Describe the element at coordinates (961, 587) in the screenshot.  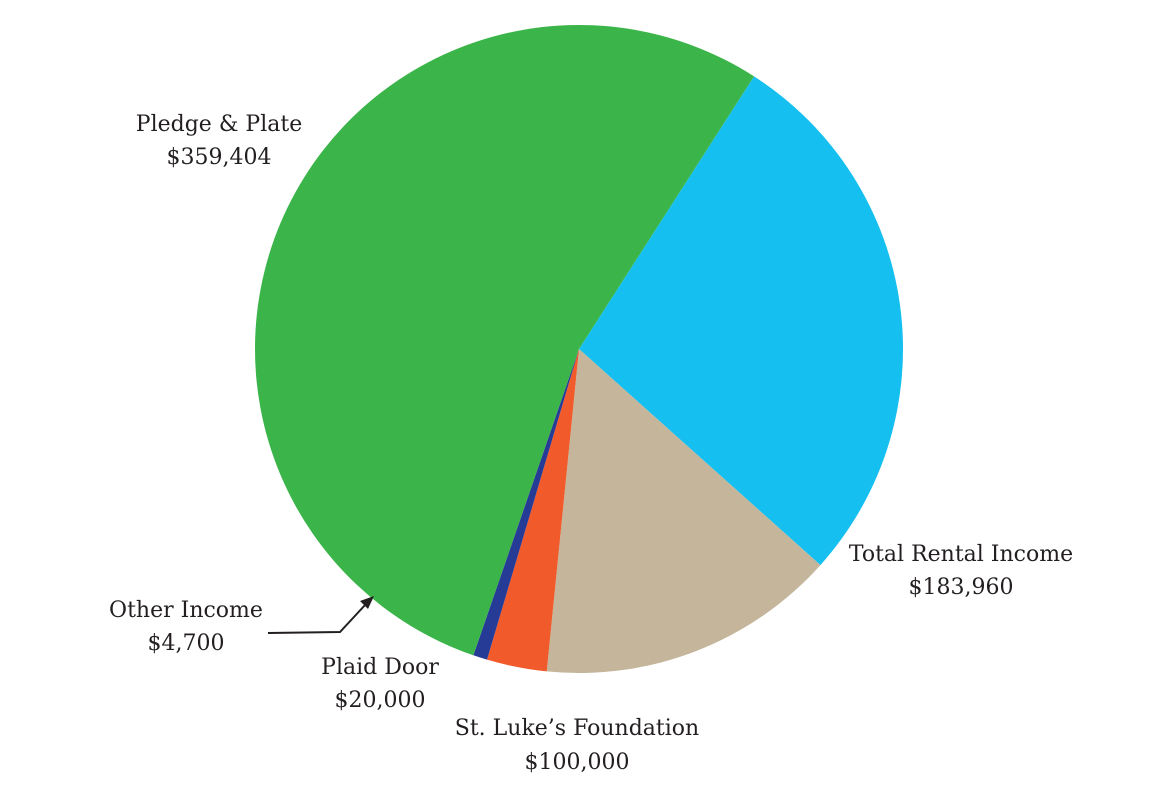
I see `rental-income-value: $183,960` at that location.